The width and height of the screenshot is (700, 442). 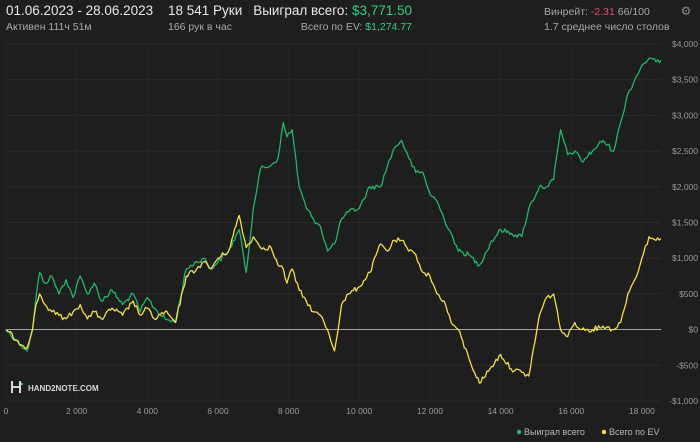 What do you see at coordinates (331, 27) in the screenshot?
I see `ev-label: Всего по EV:` at bounding box center [331, 27].